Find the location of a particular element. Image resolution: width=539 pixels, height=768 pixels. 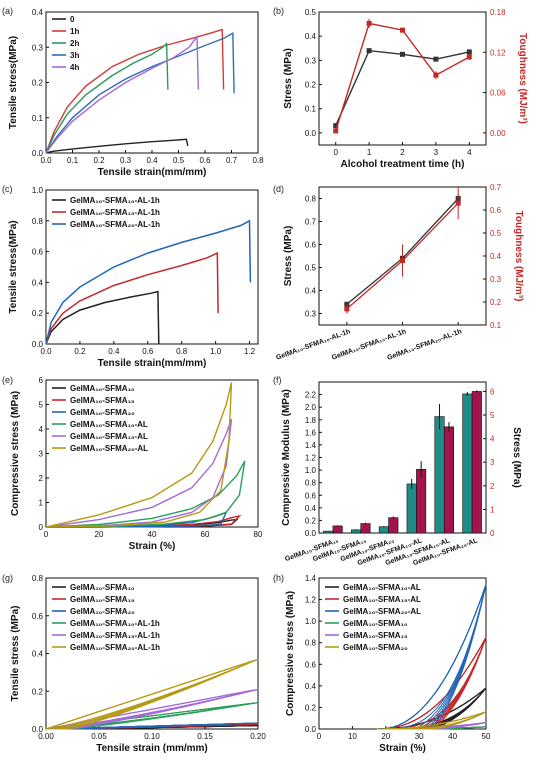

y2-tick-label: 0.4 is located at coordinates (496, 256).